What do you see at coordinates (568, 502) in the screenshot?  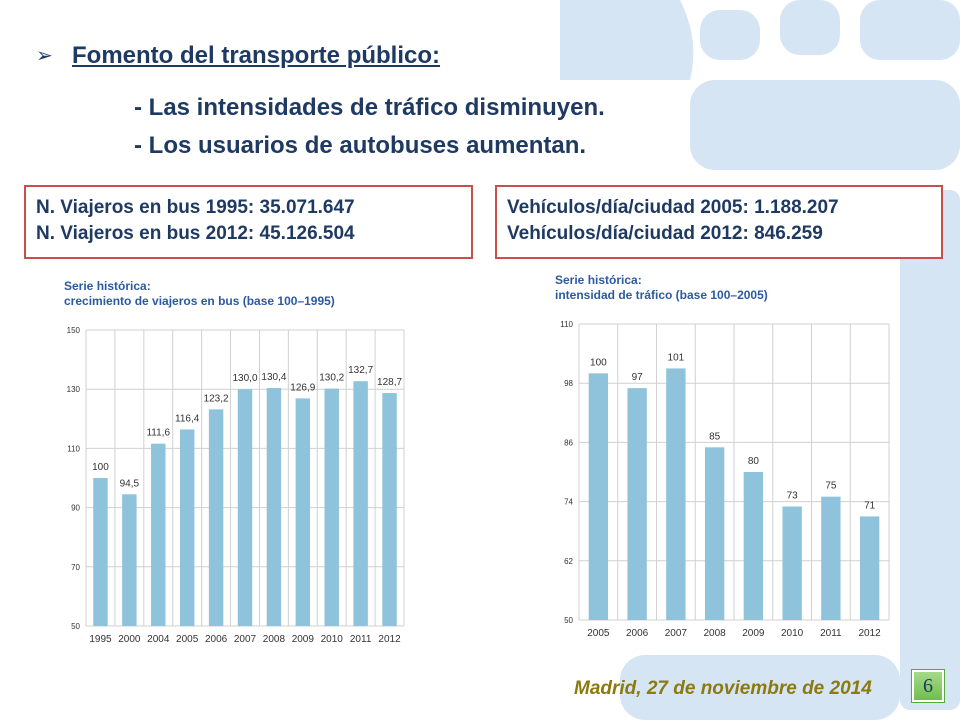 I see `traffic-y-tick-label: 74` at bounding box center [568, 502].